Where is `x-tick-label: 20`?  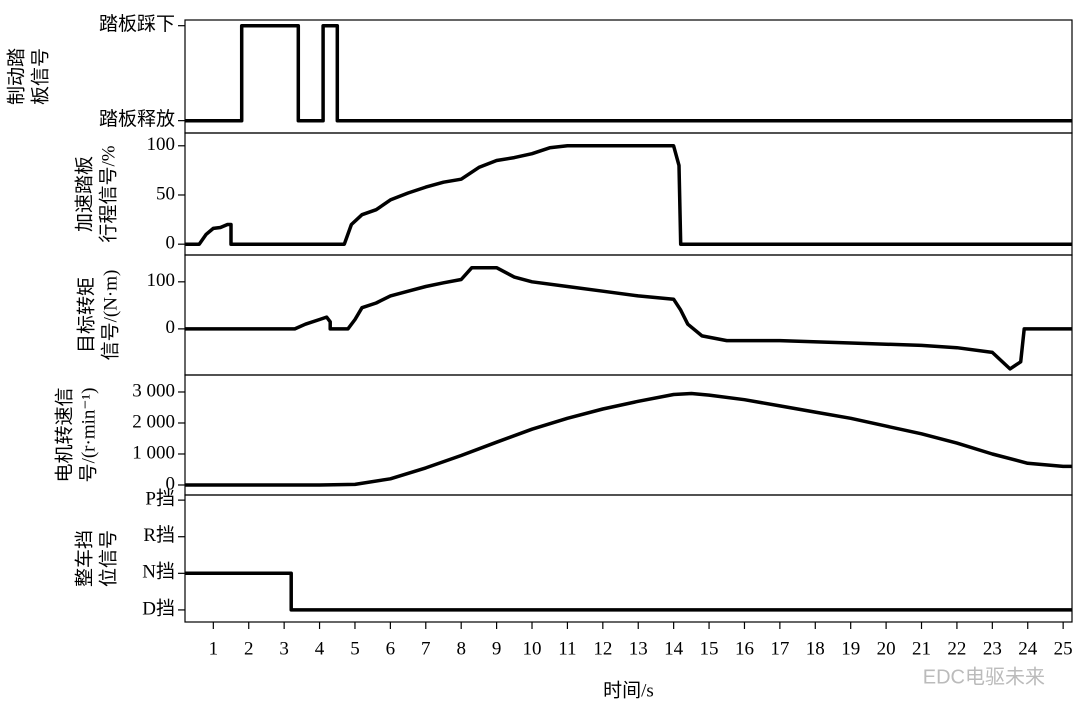 x-tick-label: 20 is located at coordinates (886, 648).